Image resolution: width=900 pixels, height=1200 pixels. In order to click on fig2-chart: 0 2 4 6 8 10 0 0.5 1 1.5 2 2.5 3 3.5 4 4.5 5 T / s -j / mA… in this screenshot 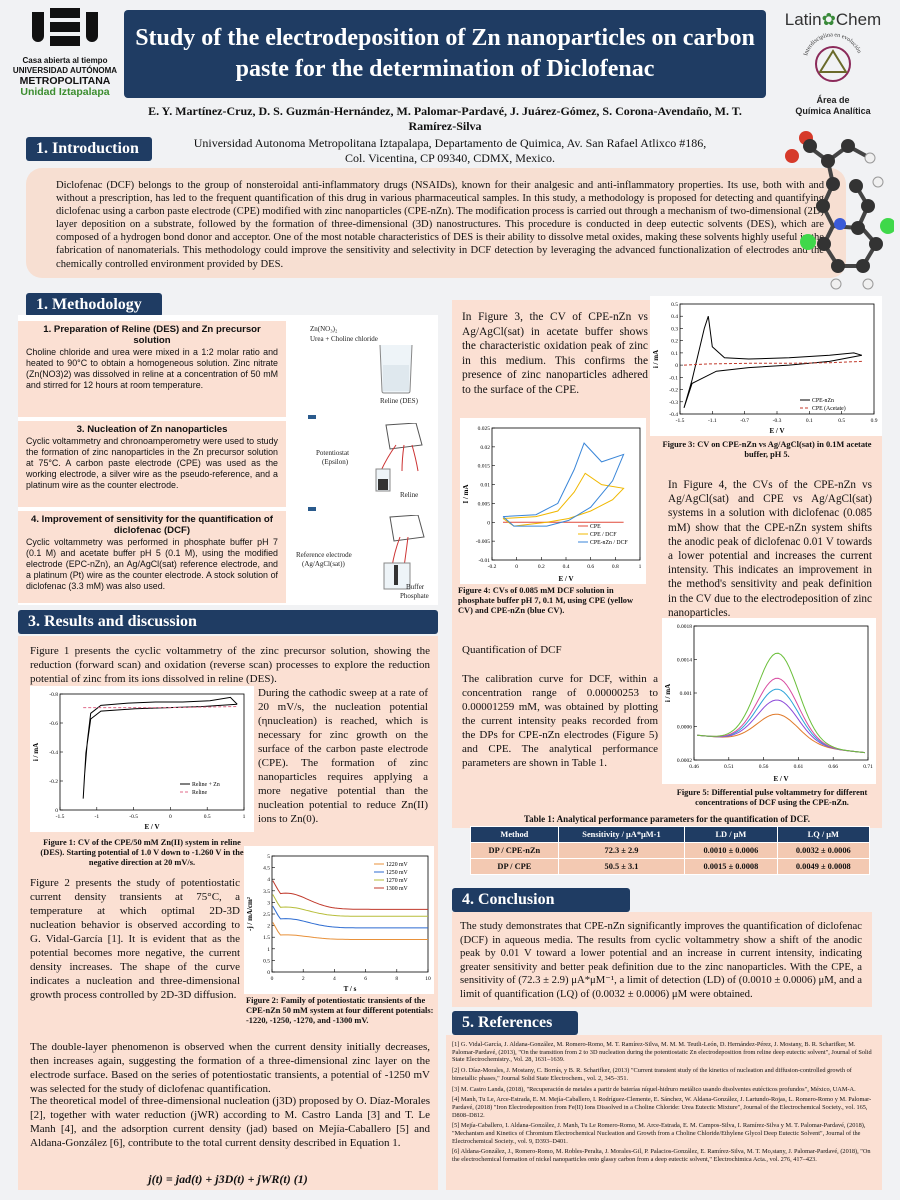, I will do `click(338, 923)`.